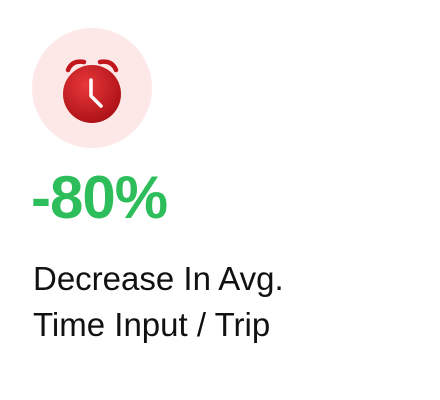  I want to click on stat-value: -80%, so click(99, 197).